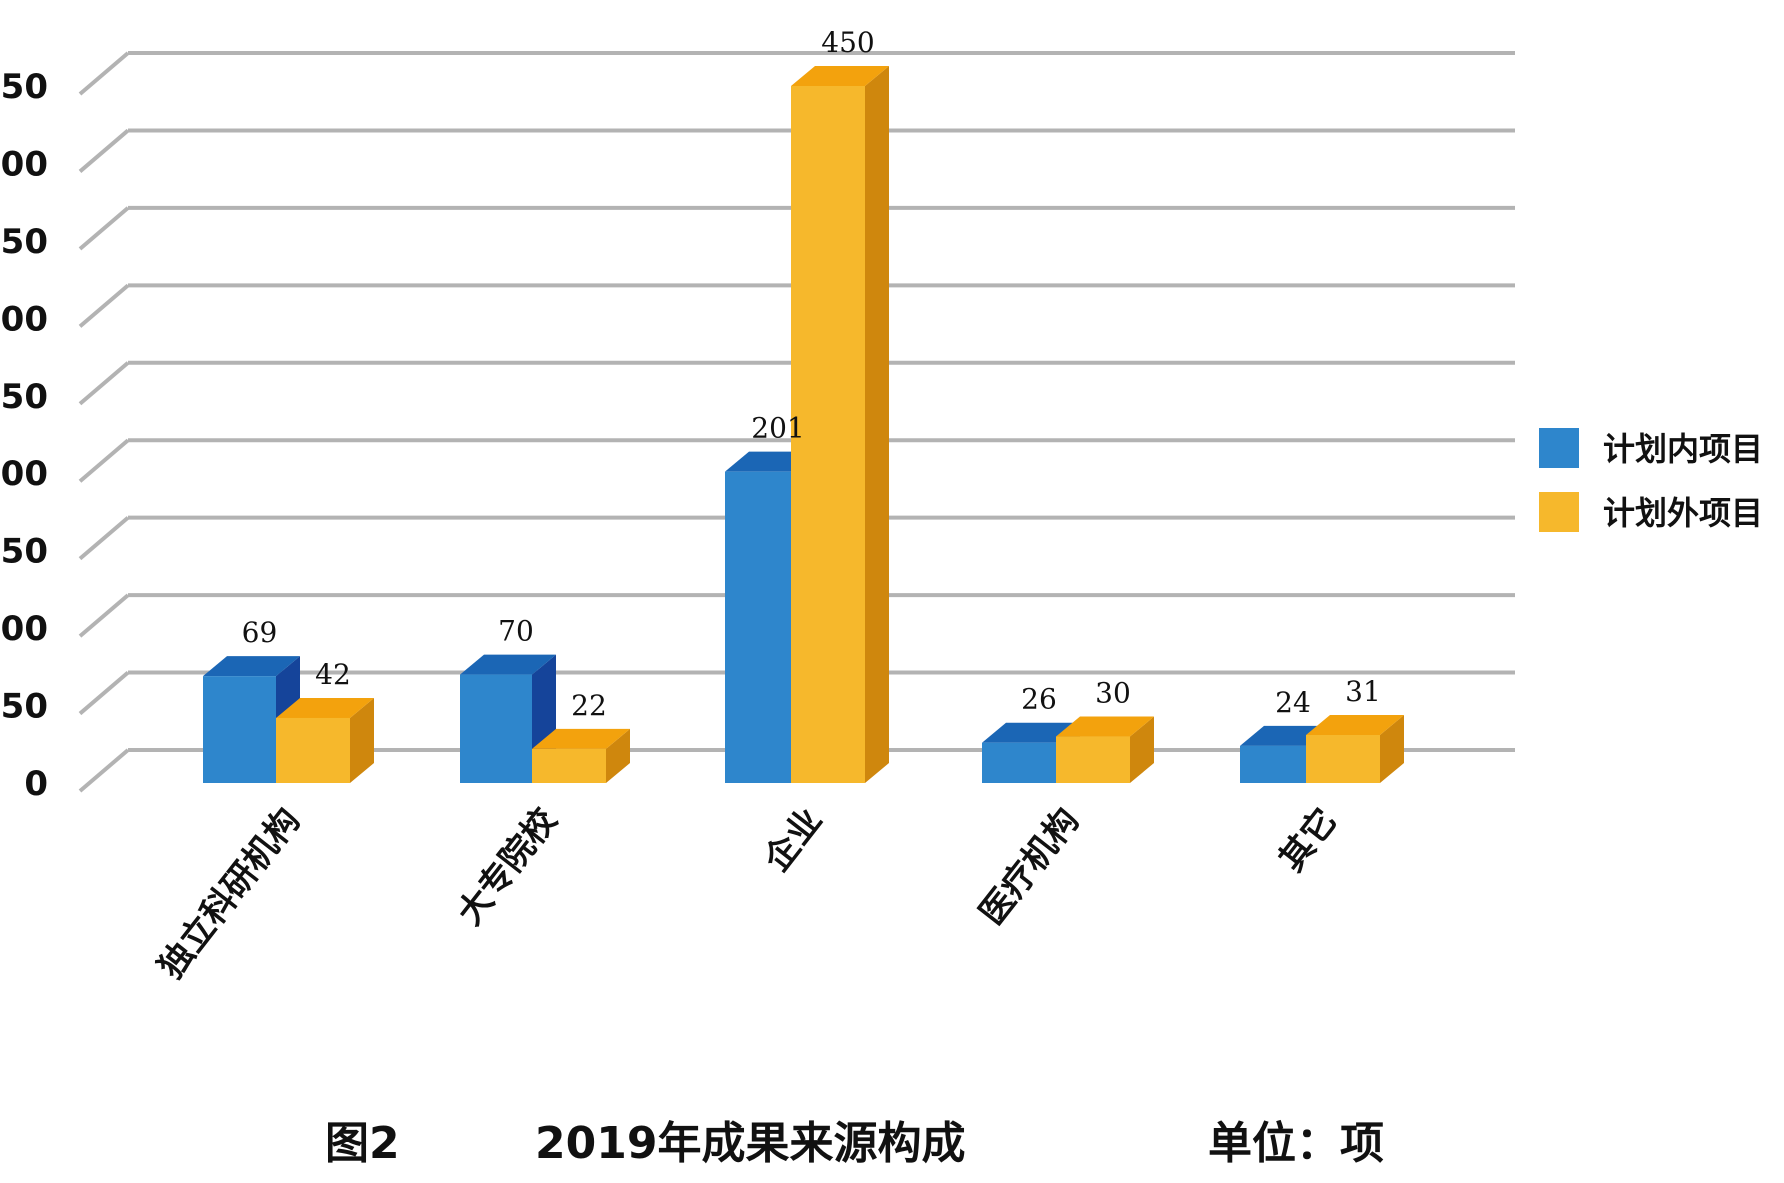  I want to click on caption: 图2 2019年成果来源构成 单位：项, so click(854, 1143).